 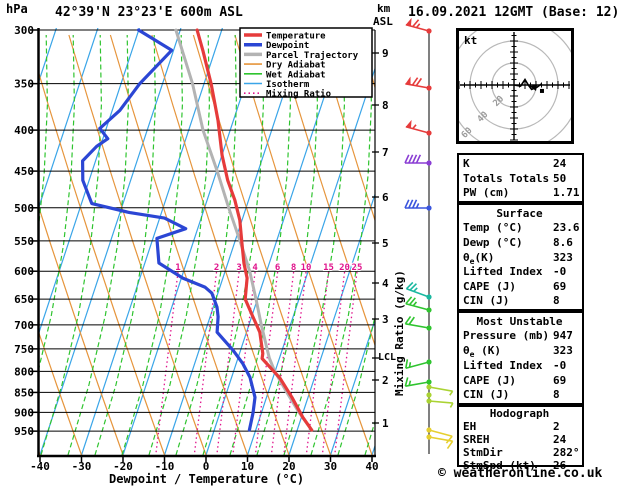 I want to click on indices-box: K 24 Totals Totals 50 PW (cm) 1.71, so click(x=520, y=178).